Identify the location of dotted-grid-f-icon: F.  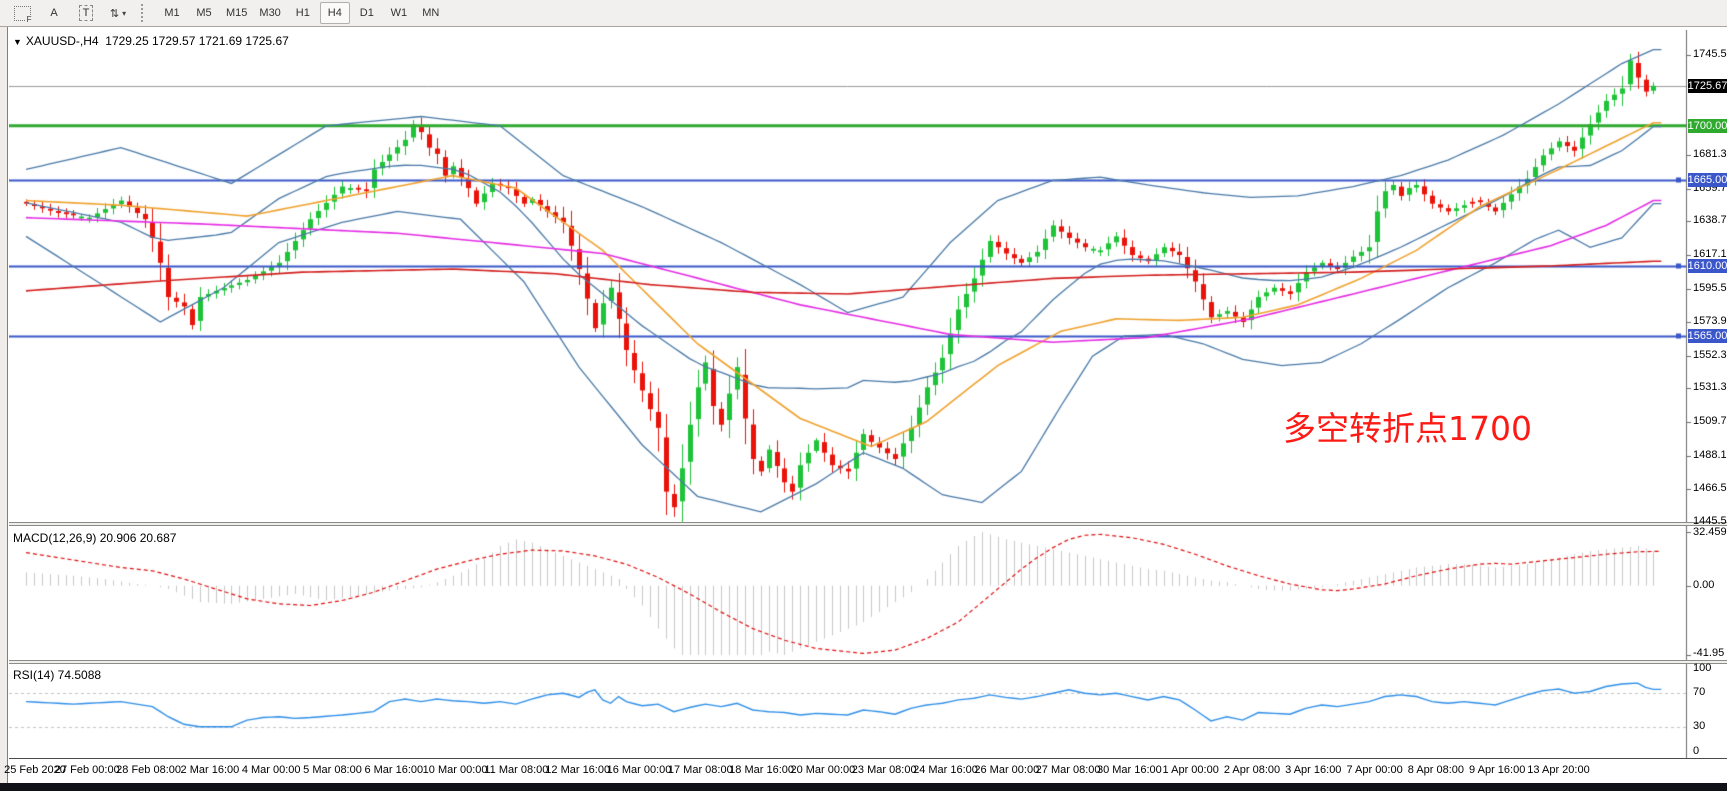
(23, 14).